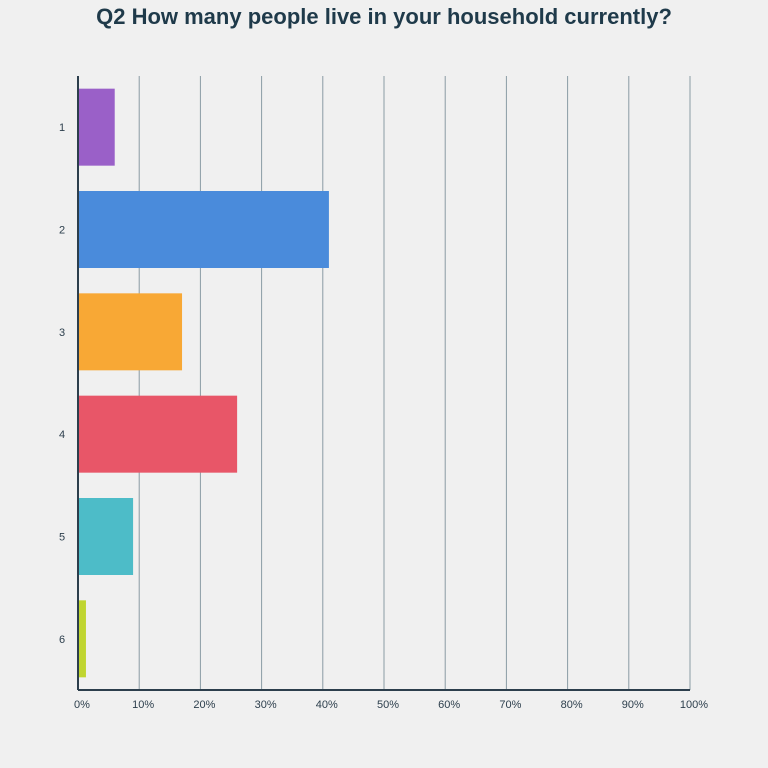 This screenshot has height=768, width=768. What do you see at coordinates (62, 333) in the screenshot?
I see `y-category-label: 3` at bounding box center [62, 333].